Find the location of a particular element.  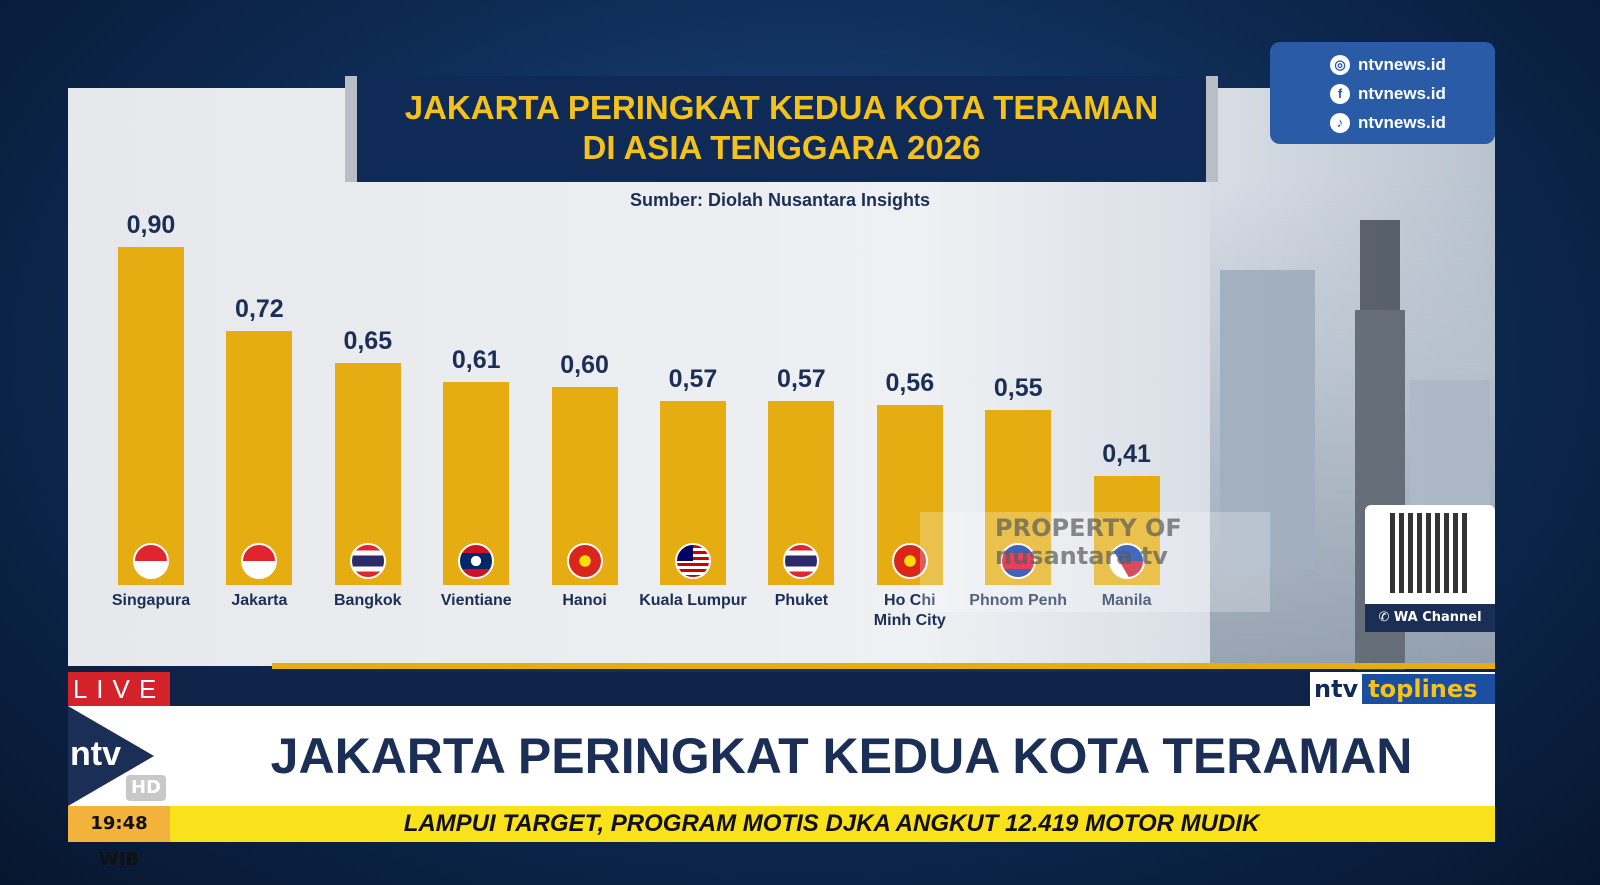

bar-singapura is located at coordinates (151, 415).